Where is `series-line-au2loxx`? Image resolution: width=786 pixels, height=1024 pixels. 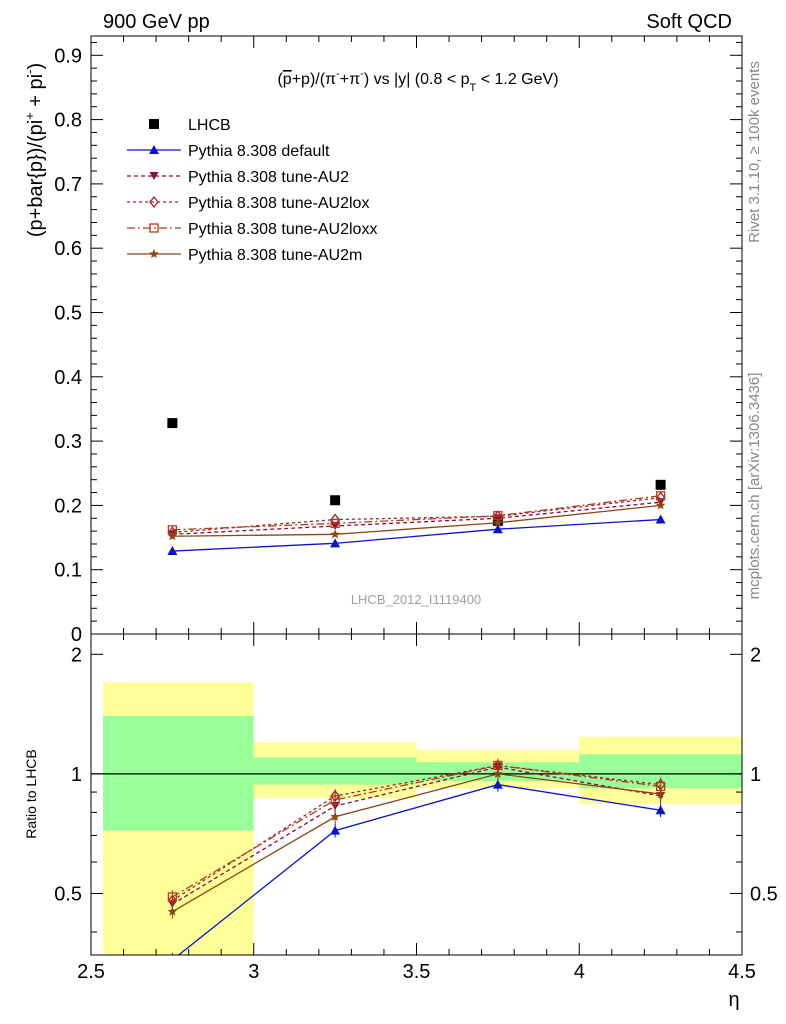 series-line-au2loxx is located at coordinates (416, 513).